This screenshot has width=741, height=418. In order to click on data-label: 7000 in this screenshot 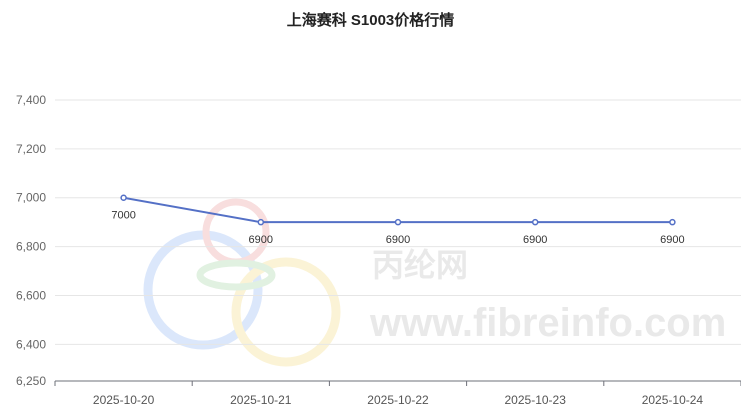, I will do `click(123, 216)`.